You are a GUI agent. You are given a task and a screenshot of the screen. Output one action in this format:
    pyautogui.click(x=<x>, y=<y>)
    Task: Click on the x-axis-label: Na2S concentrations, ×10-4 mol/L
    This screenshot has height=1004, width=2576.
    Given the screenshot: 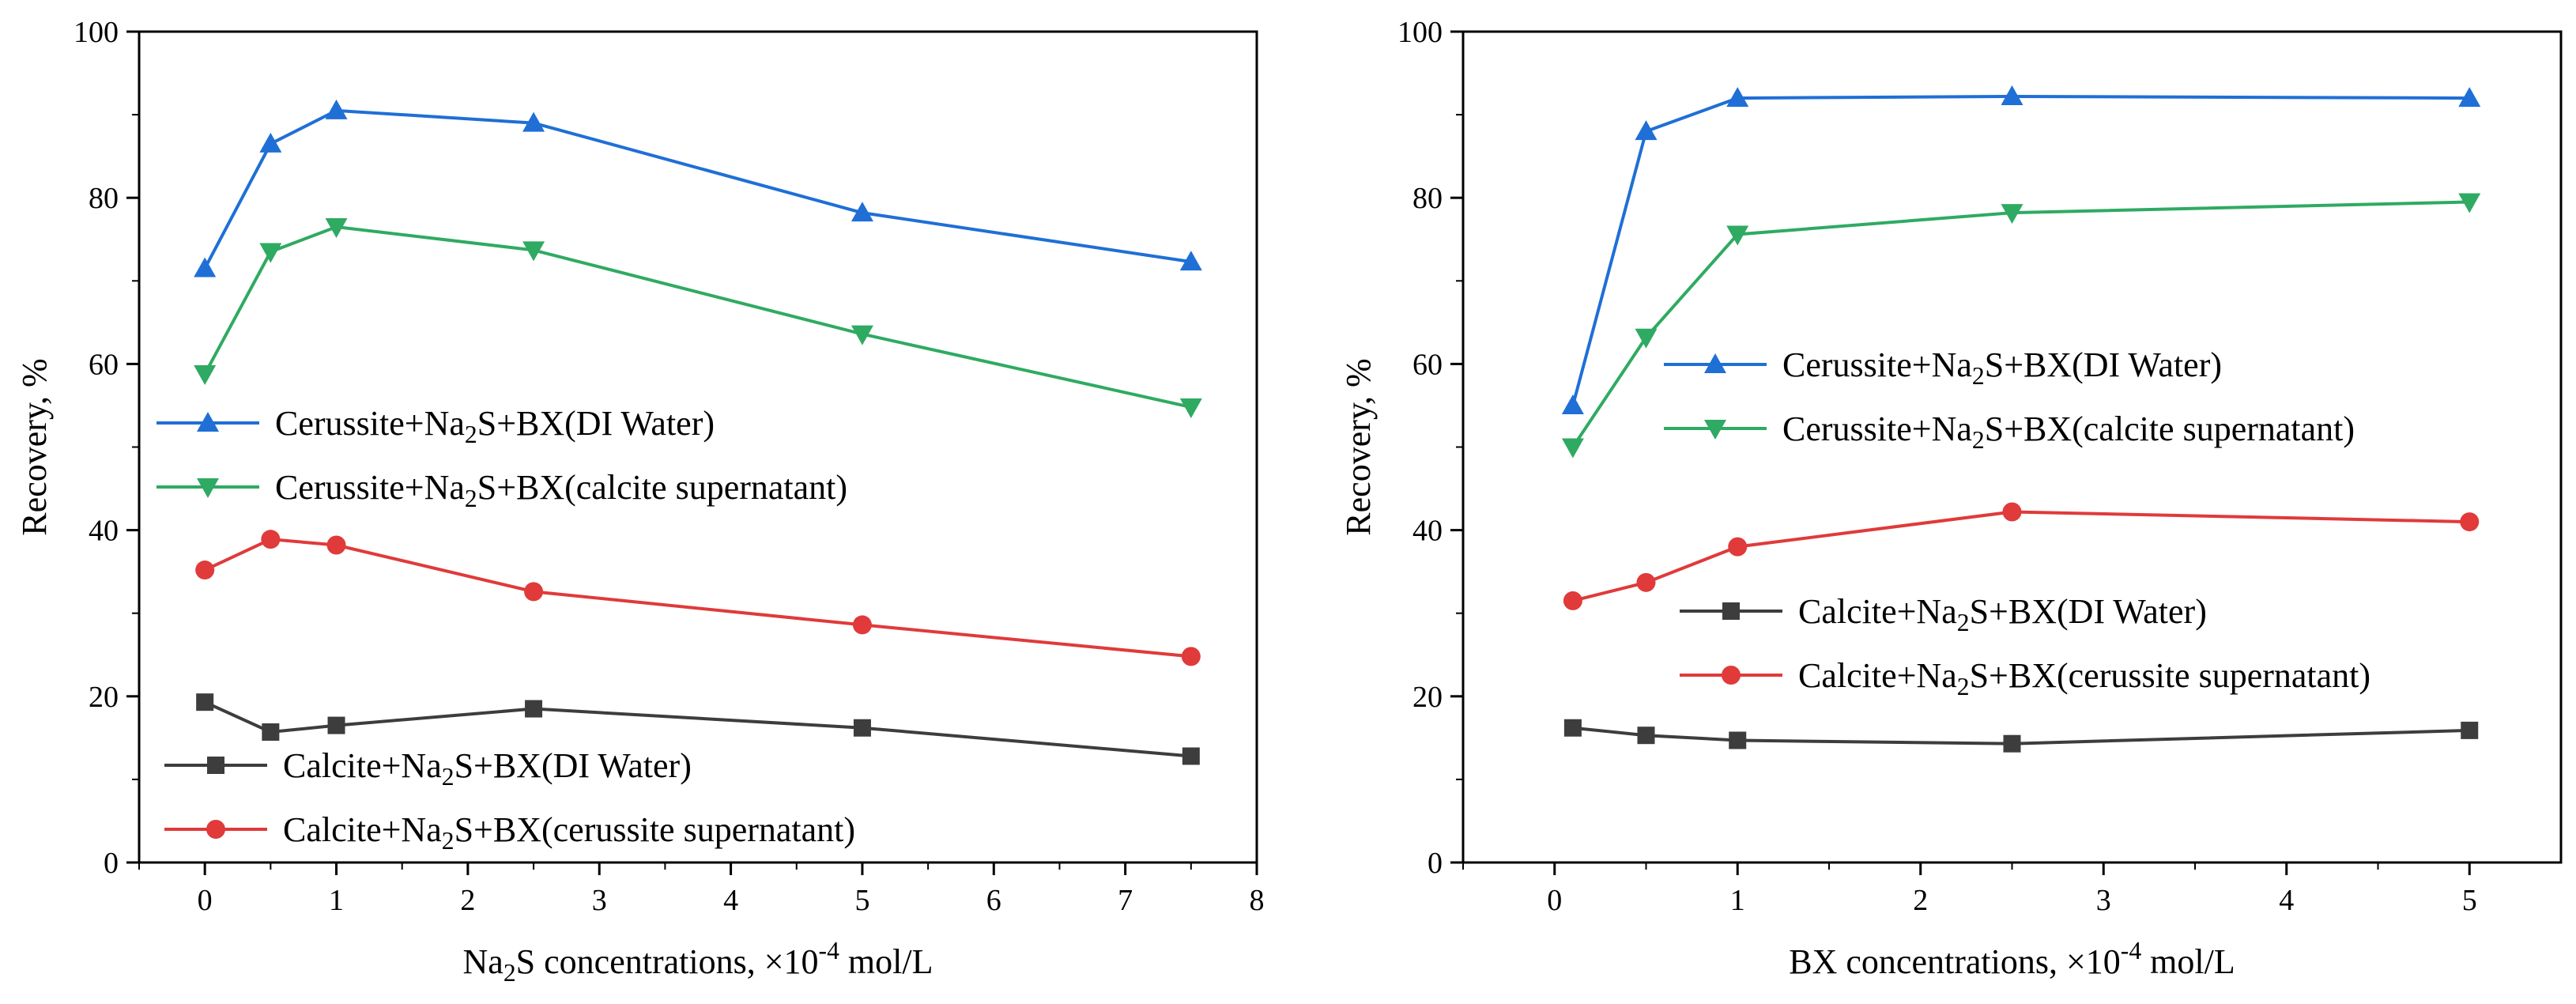 What is the action you would take?
    pyautogui.click(x=698, y=962)
    